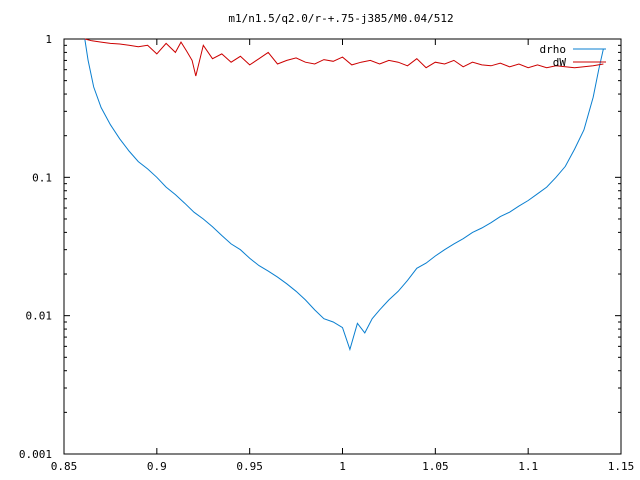 This screenshot has height=480, width=640. What do you see at coordinates (621, 466) in the screenshot?
I see `x-tick-label: 1.15` at bounding box center [621, 466].